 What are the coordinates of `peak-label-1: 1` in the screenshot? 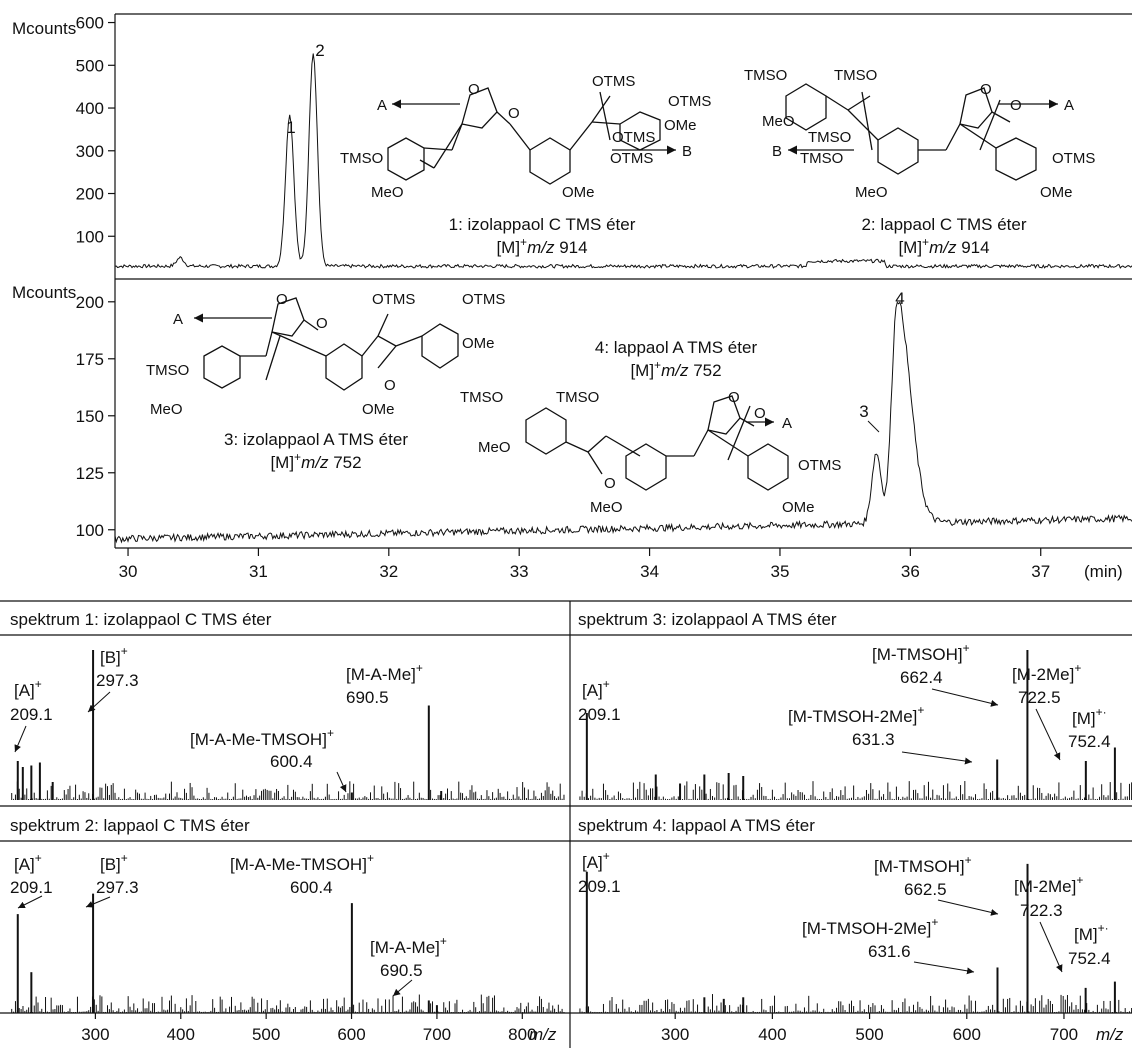 It's located at (290, 127).